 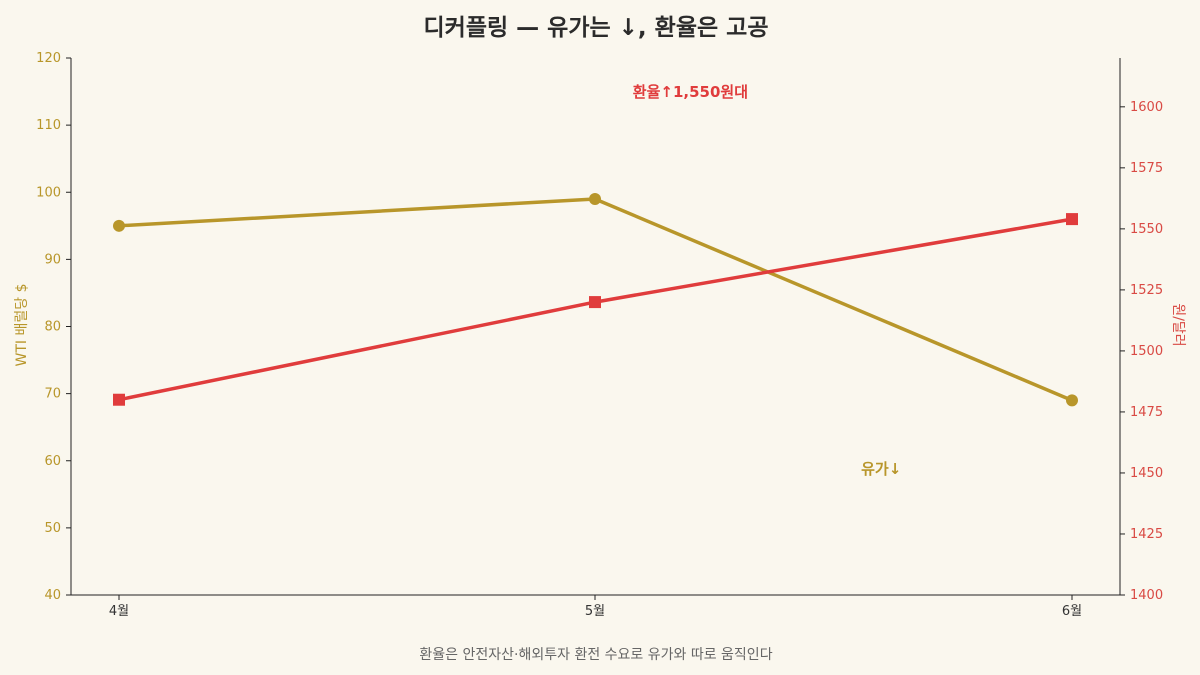 What do you see at coordinates (1146, 168) in the screenshot?
I see `y-right-tick-label: 1575` at bounding box center [1146, 168].